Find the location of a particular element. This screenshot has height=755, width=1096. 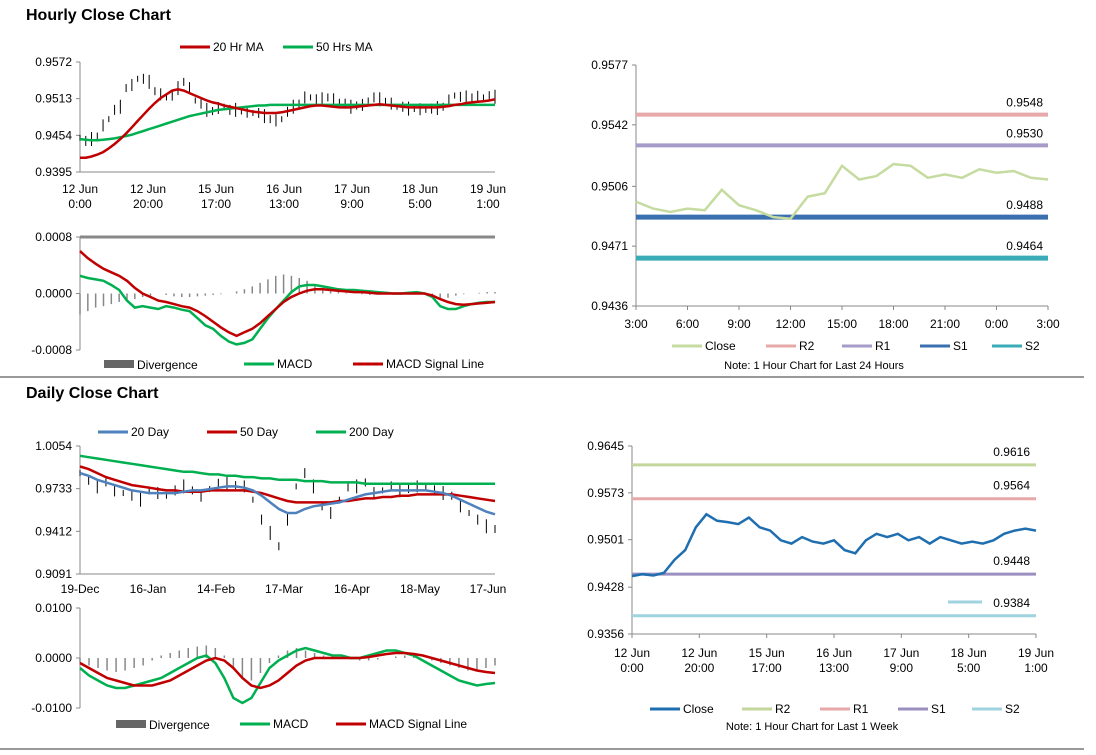

daily-pivot-note: Note: 1 Hour Chart for Last 1 Week is located at coordinates (812, 727).